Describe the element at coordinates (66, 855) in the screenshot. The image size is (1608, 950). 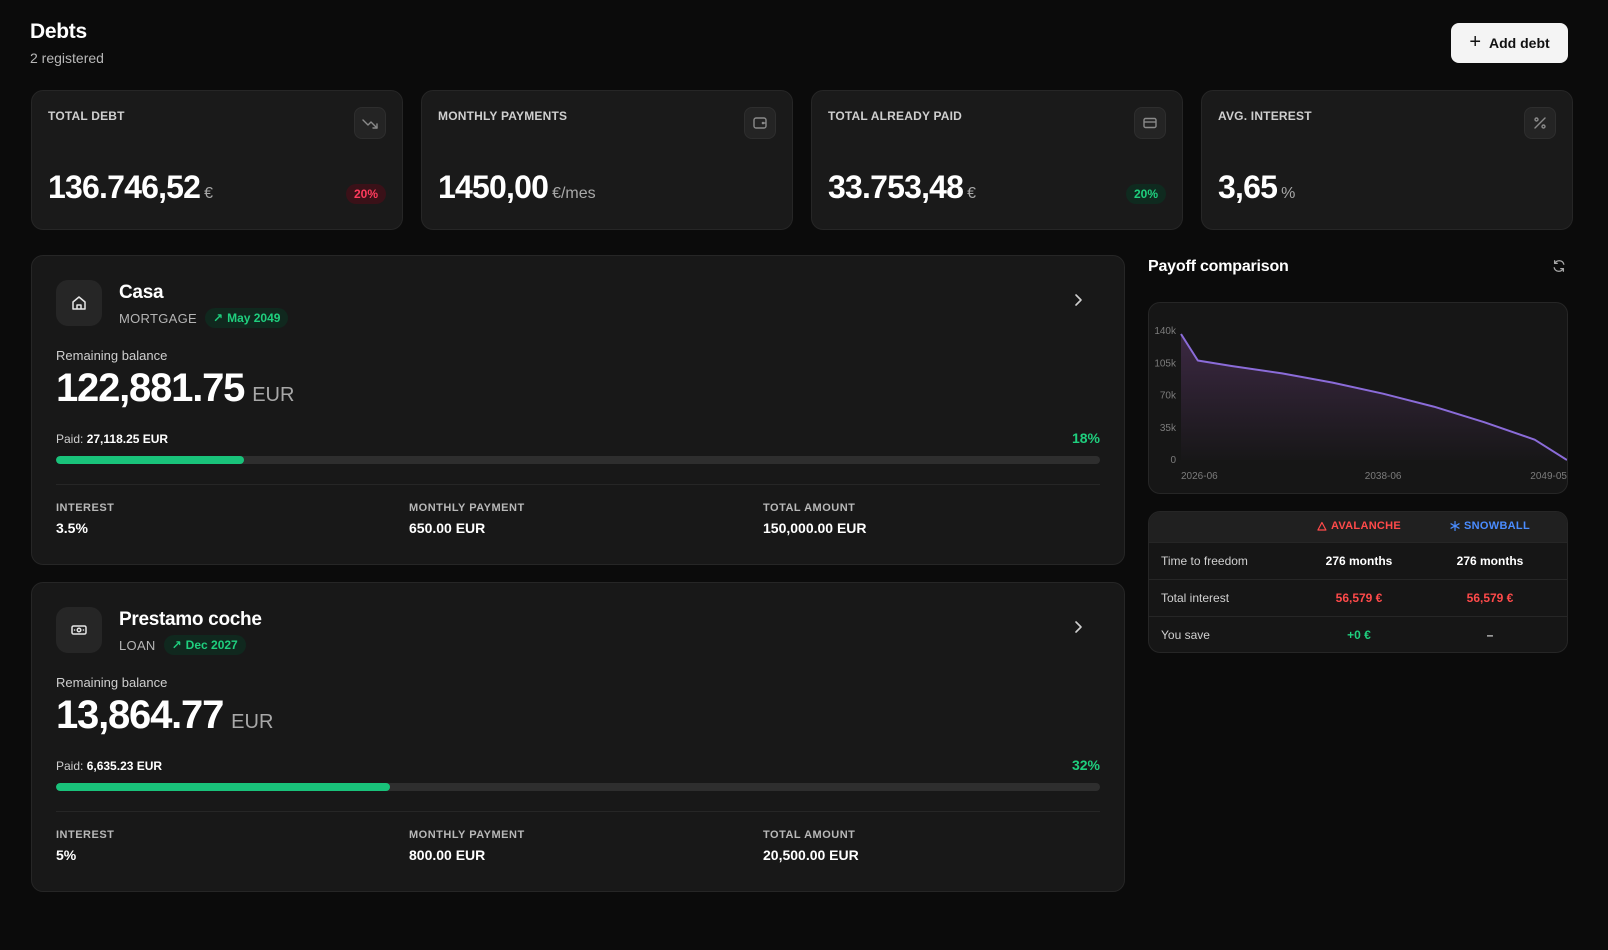
I see `detail-value: 5%` at that location.